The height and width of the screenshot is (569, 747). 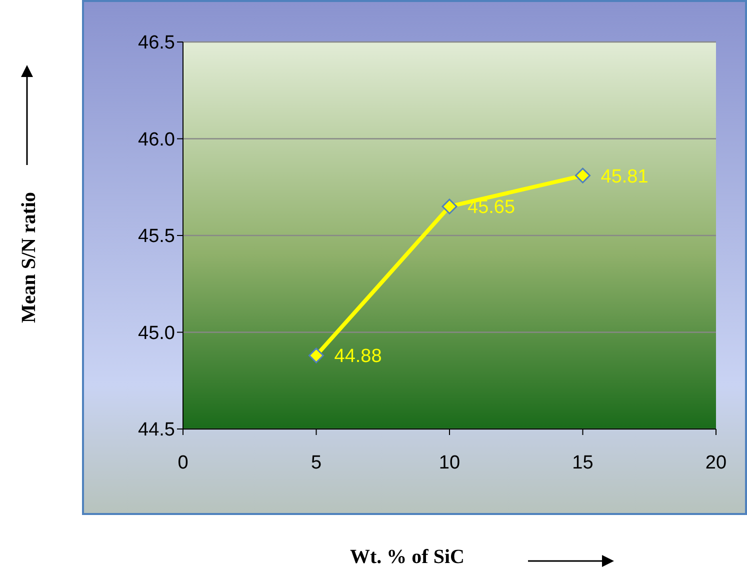 What do you see at coordinates (716, 463) in the screenshot?
I see `x-tick-label: 20` at bounding box center [716, 463].